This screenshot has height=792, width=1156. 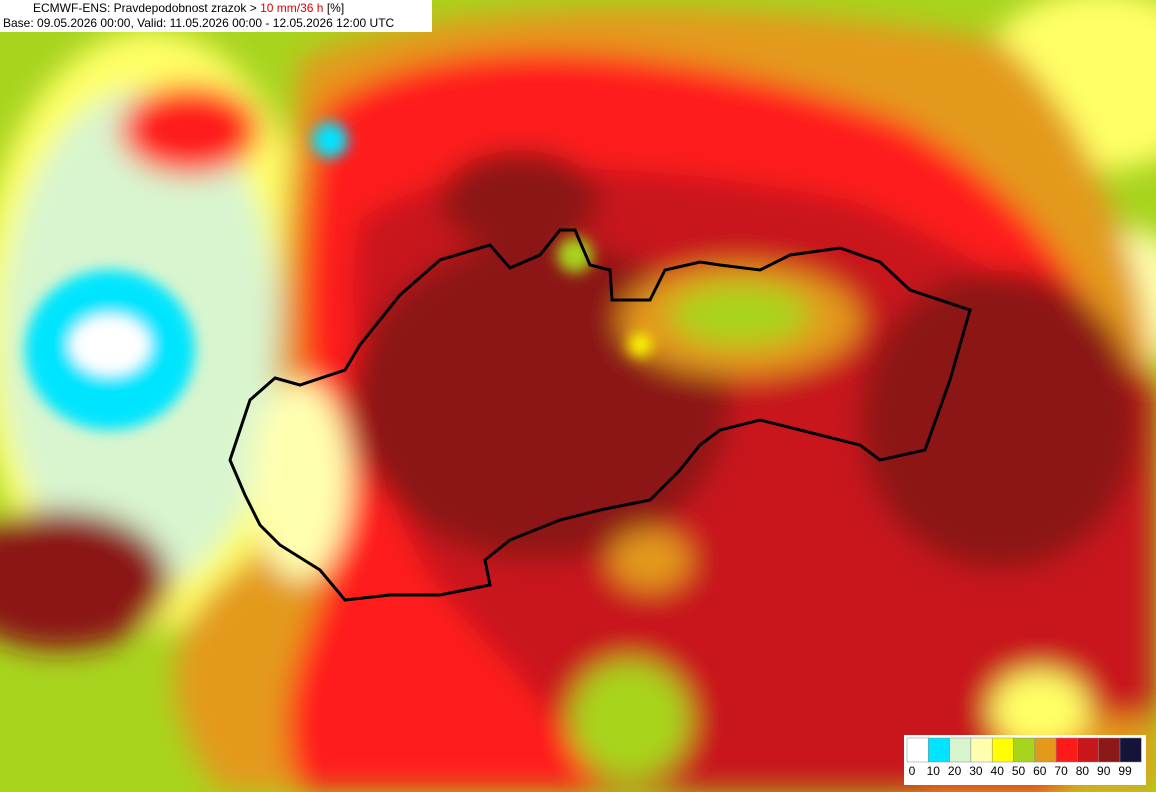 I want to click on legend-label: 80, so click(x=1083, y=771).